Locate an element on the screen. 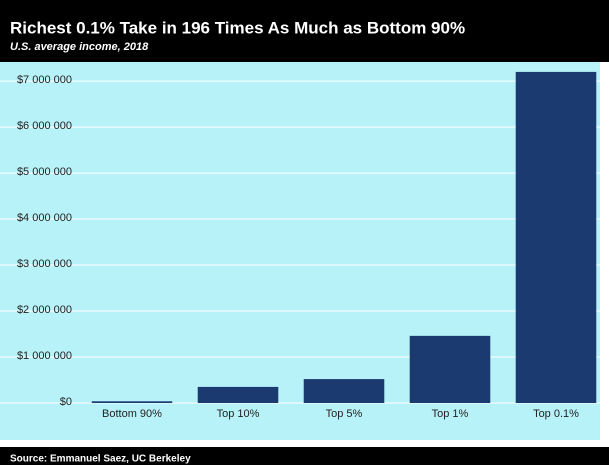 The height and width of the screenshot is (465, 609). footer-band is located at coordinates (304, 456).